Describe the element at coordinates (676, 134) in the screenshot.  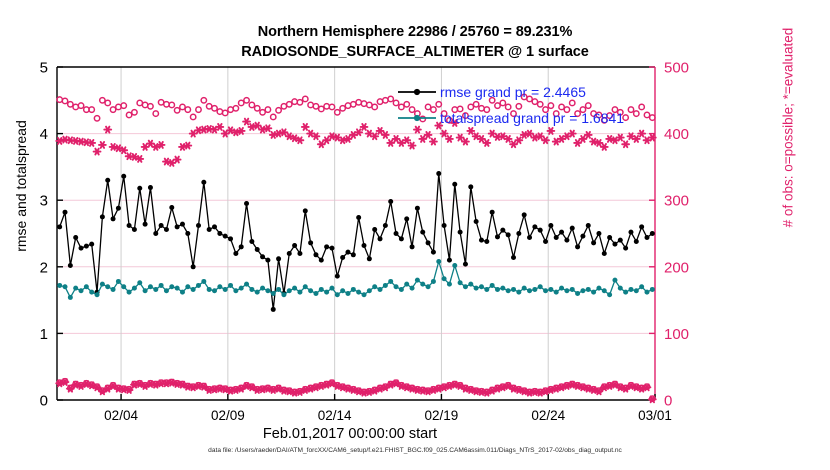
I see `tick-label-right: 400` at that location.